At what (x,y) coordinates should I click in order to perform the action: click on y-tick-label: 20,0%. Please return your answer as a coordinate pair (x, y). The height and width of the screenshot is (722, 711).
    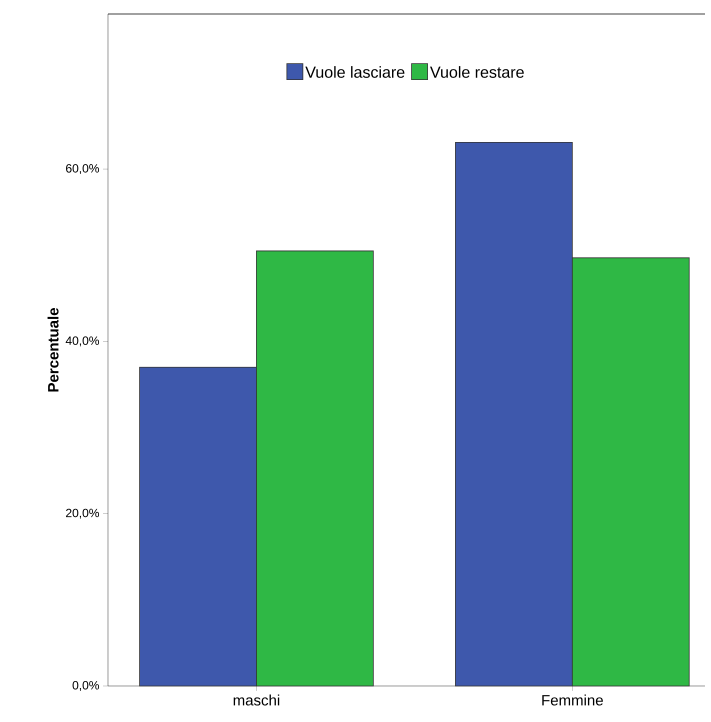
    Looking at the image, I should click on (83, 513).